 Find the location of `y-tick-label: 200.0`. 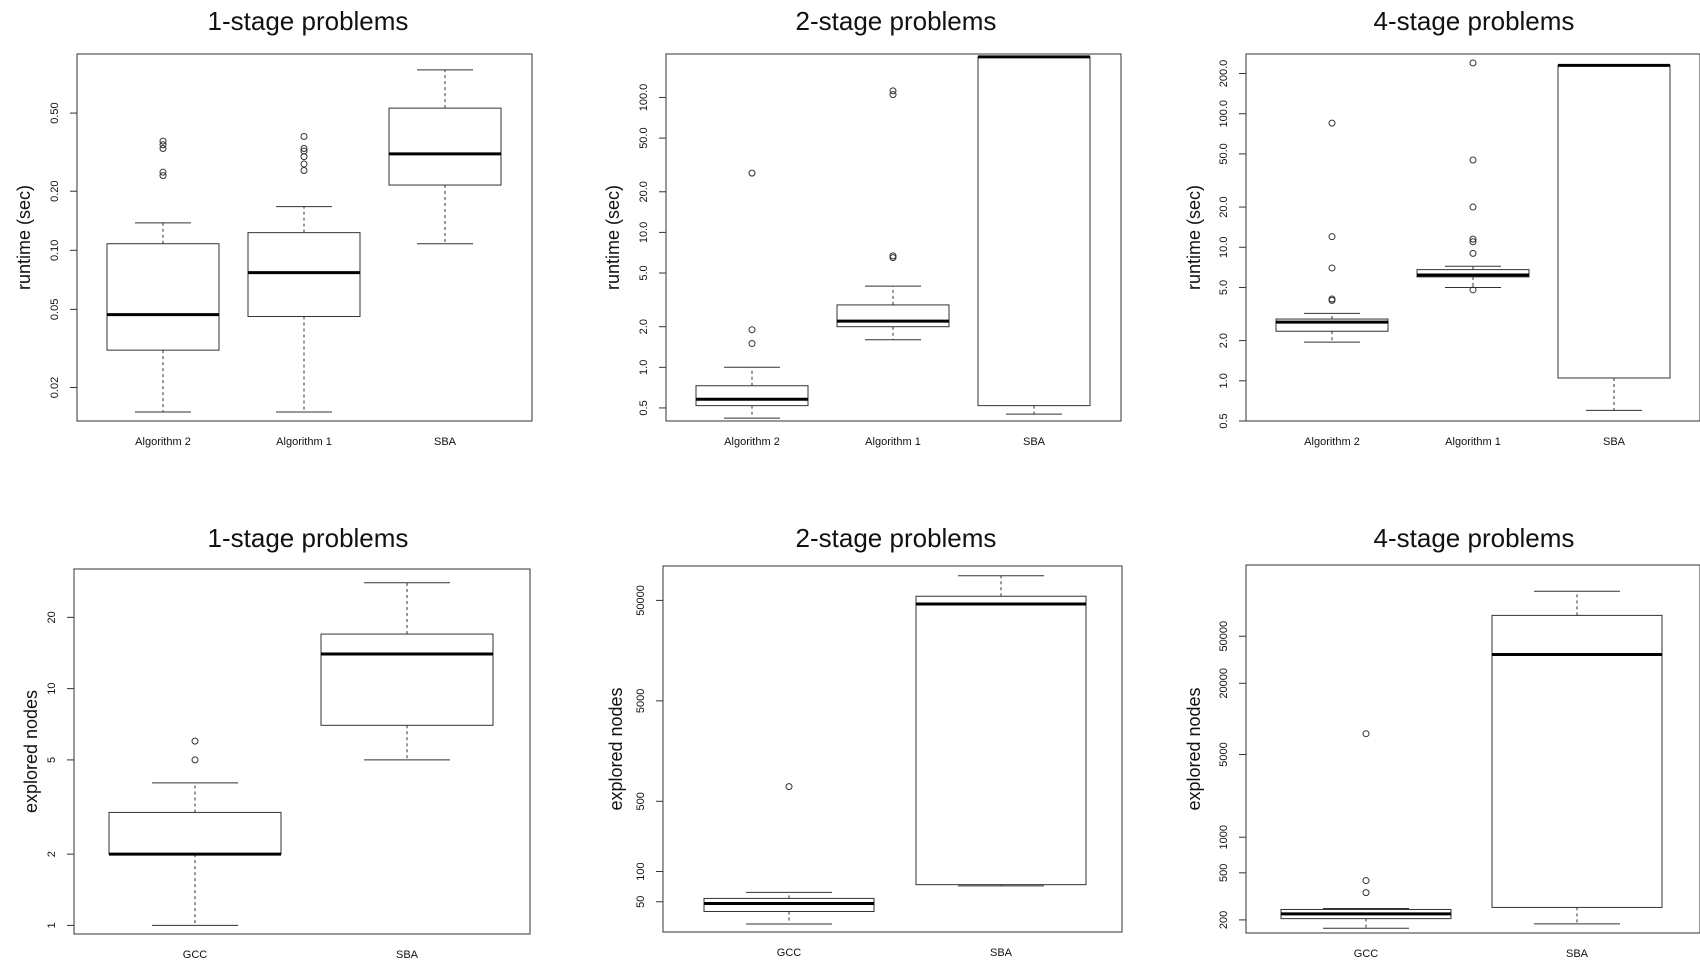

y-tick-label: 200.0 is located at coordinates (1224, 74).